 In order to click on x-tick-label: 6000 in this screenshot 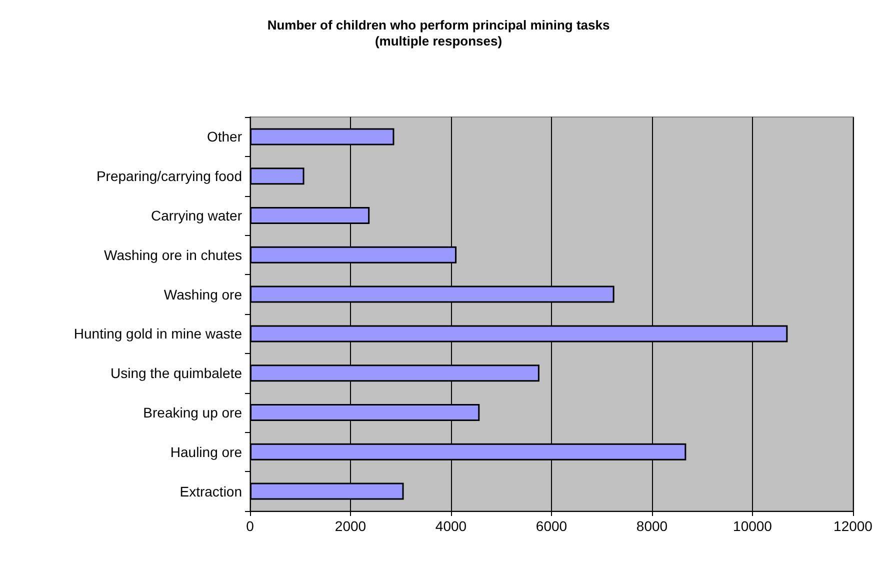, I will do `click(552, 526)`.